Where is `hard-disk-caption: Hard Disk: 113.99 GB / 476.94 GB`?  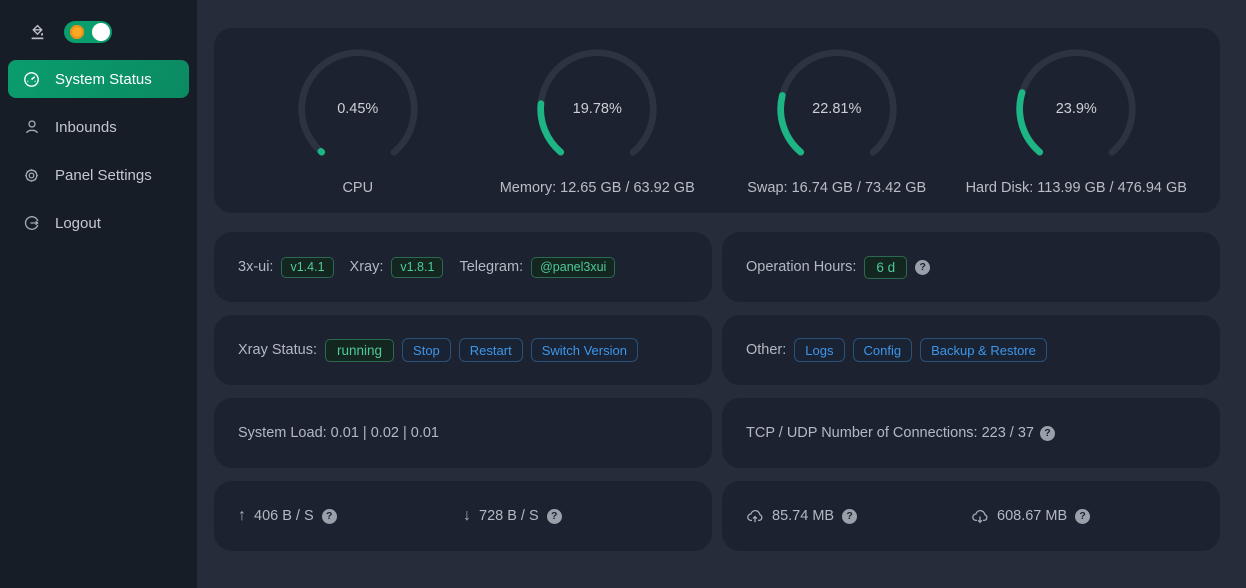 hard-disk-caption: Hard Disk: 113.99 GB / 476.94 GB is located at coordinates (1076, 187).